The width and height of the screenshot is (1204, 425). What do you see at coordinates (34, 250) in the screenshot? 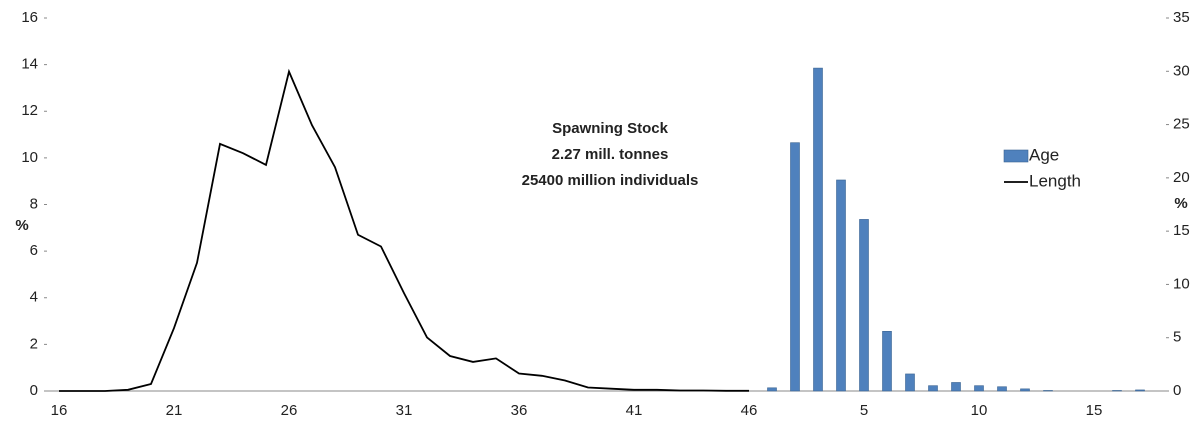
I see `y-tick-label: 6` at bounding box center [34, 250].